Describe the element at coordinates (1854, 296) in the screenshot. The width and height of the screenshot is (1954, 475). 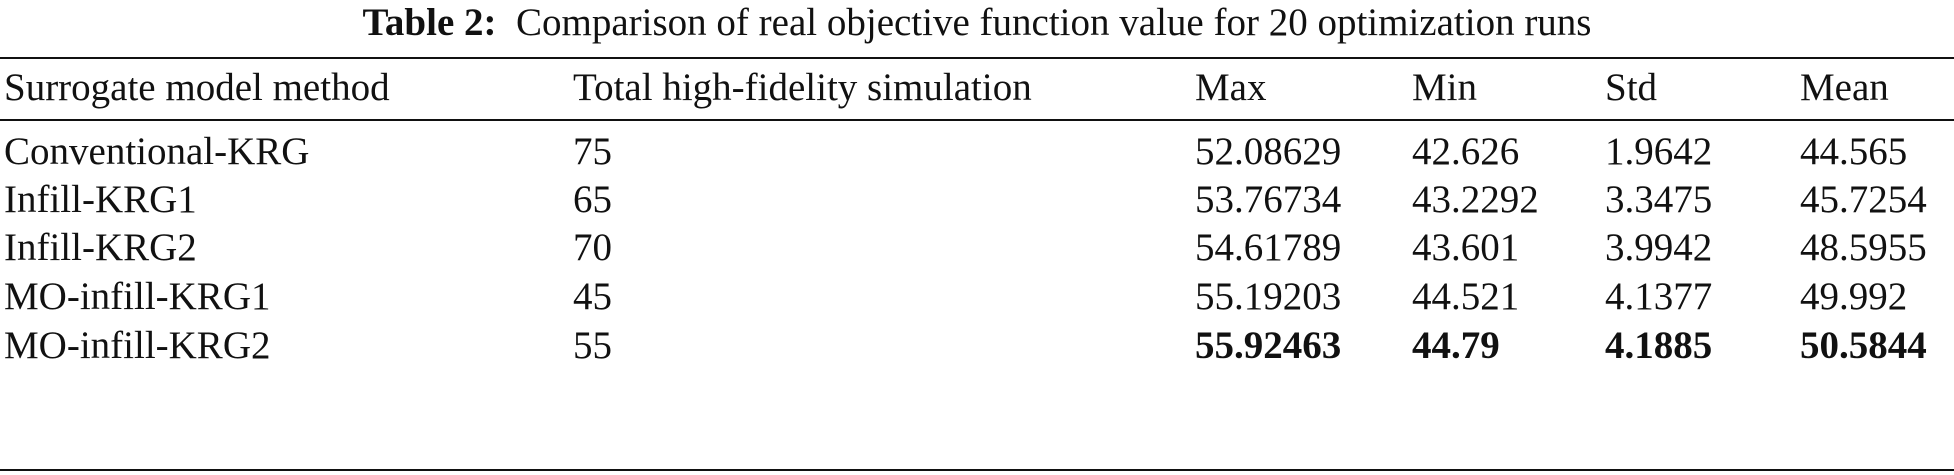
I see `cell-mean: 49.992` at that location.